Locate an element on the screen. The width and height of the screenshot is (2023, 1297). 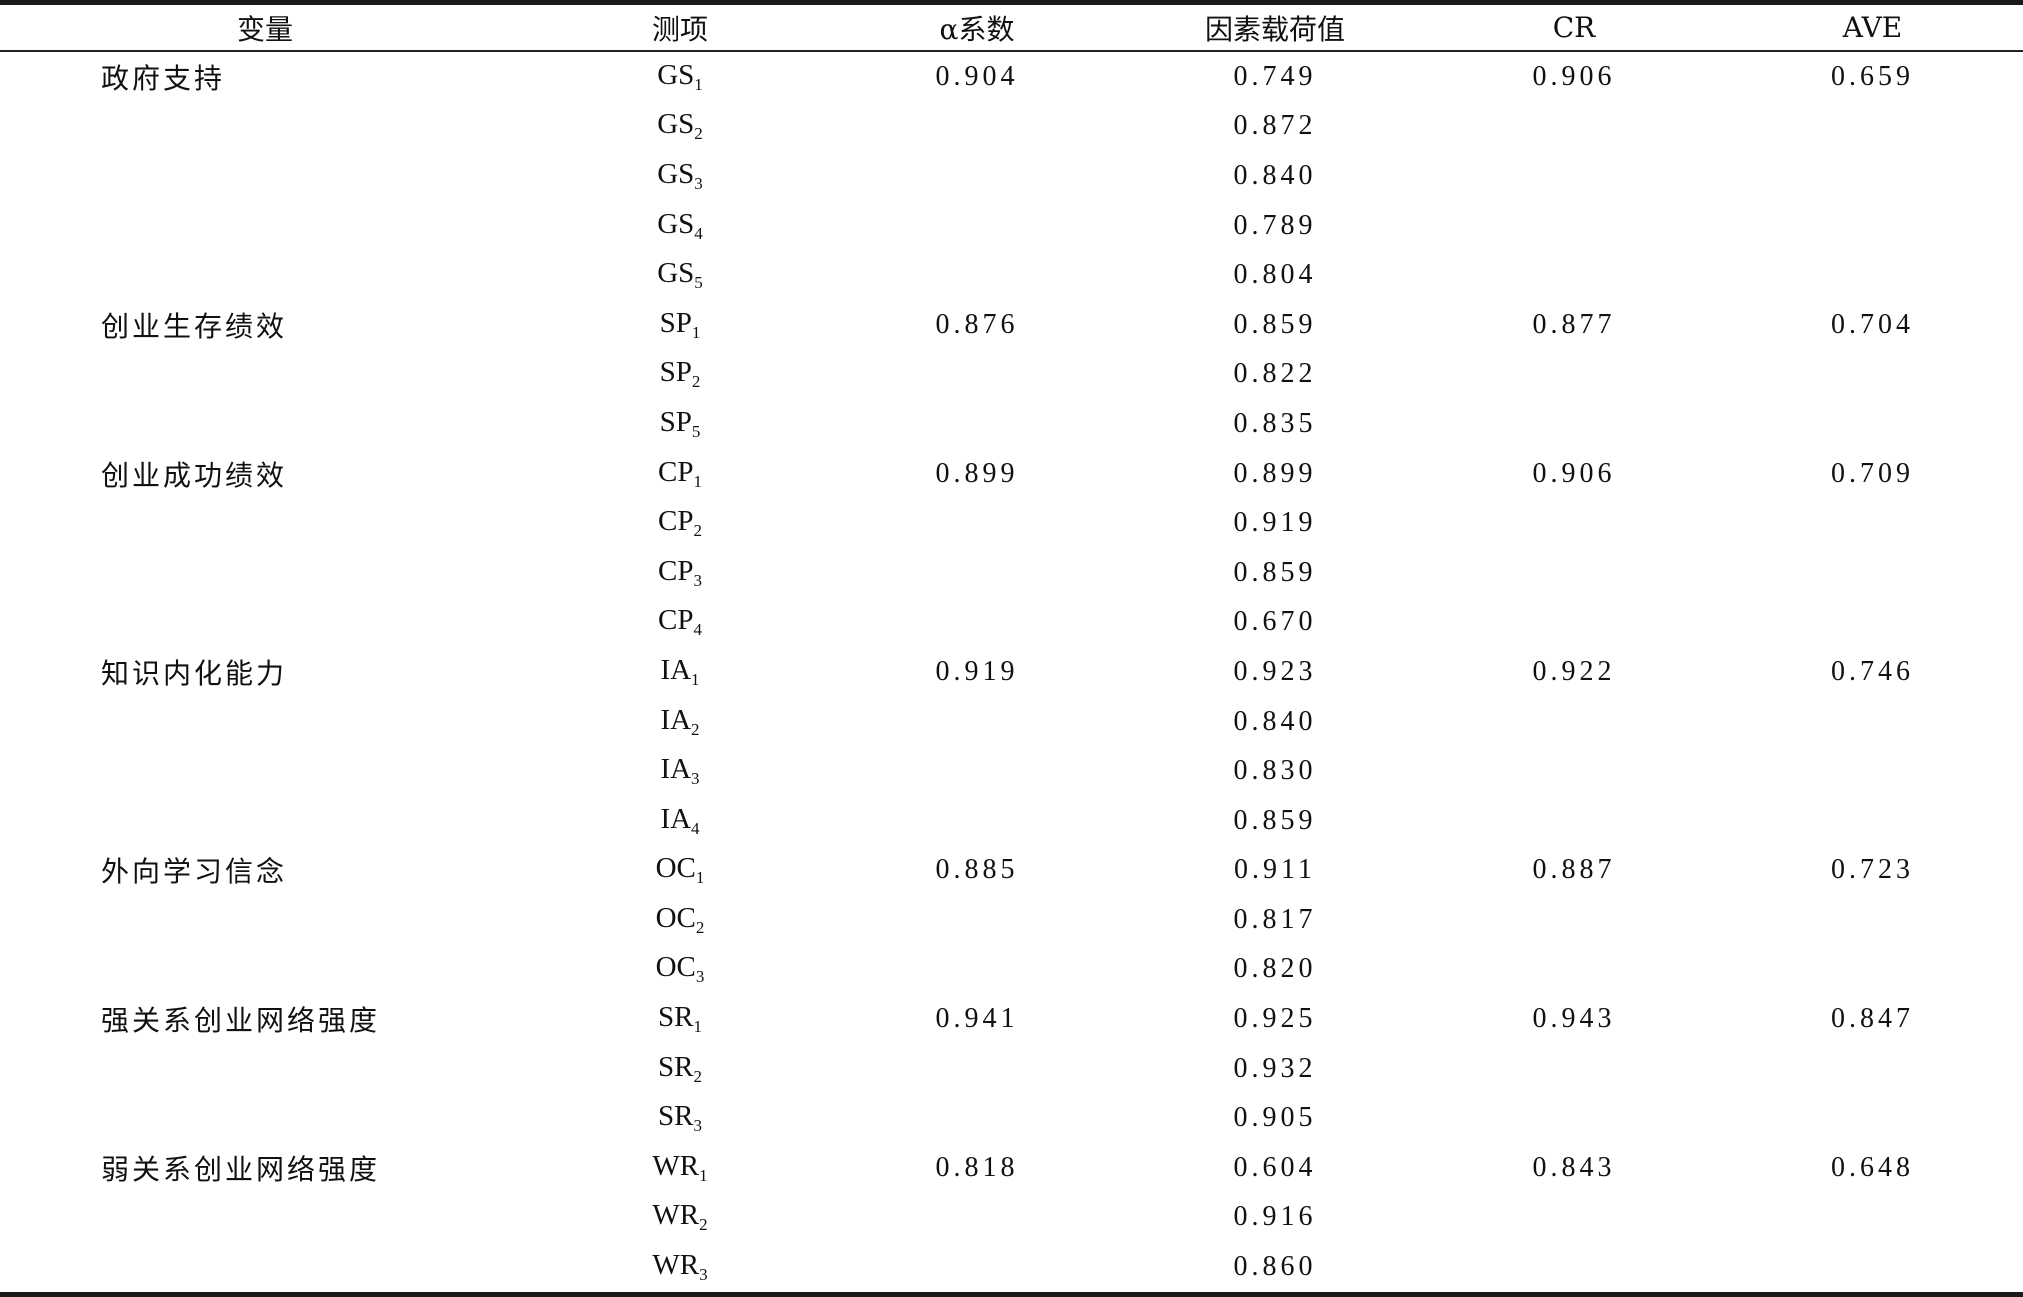
alpha-cell: 0.941 is located at coordinates (977, 1019).